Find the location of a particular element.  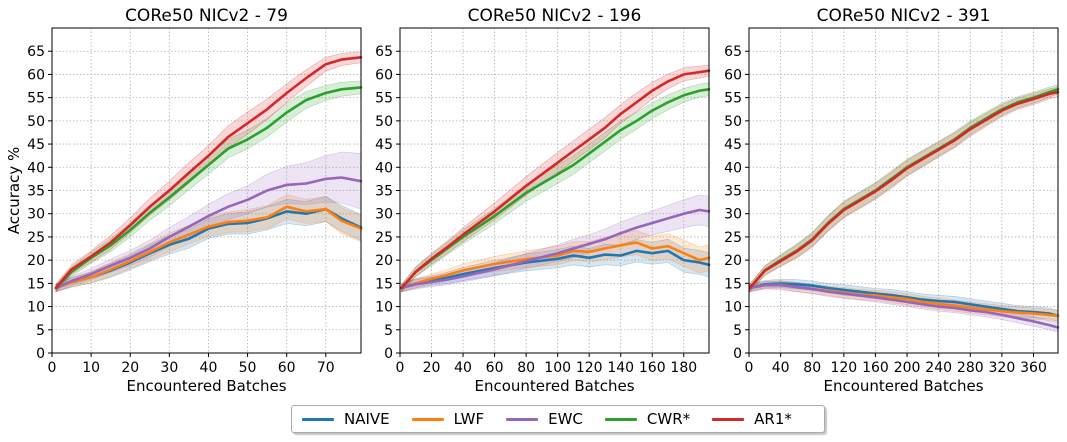

x-tick-label: 10 is located at coordinates (91, 368).